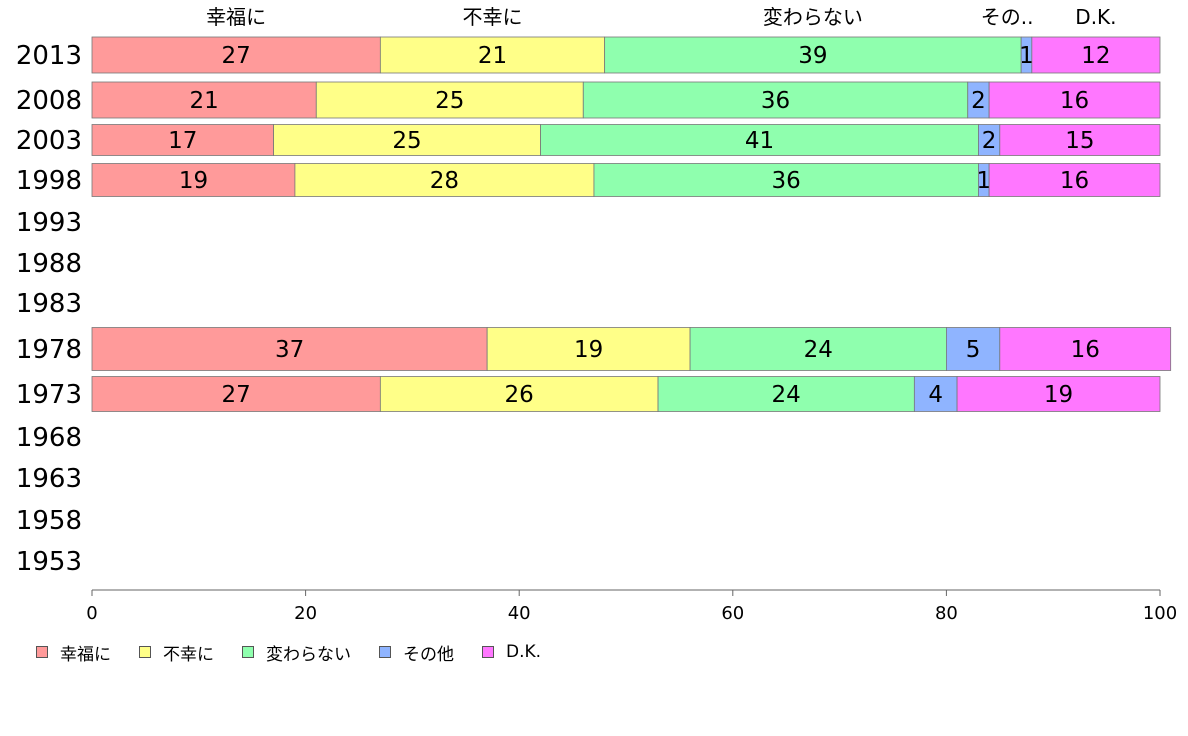 The width and height of the screenshot is (1188, 736). I want to click on bar-value-label: 17, so click(182, 141).